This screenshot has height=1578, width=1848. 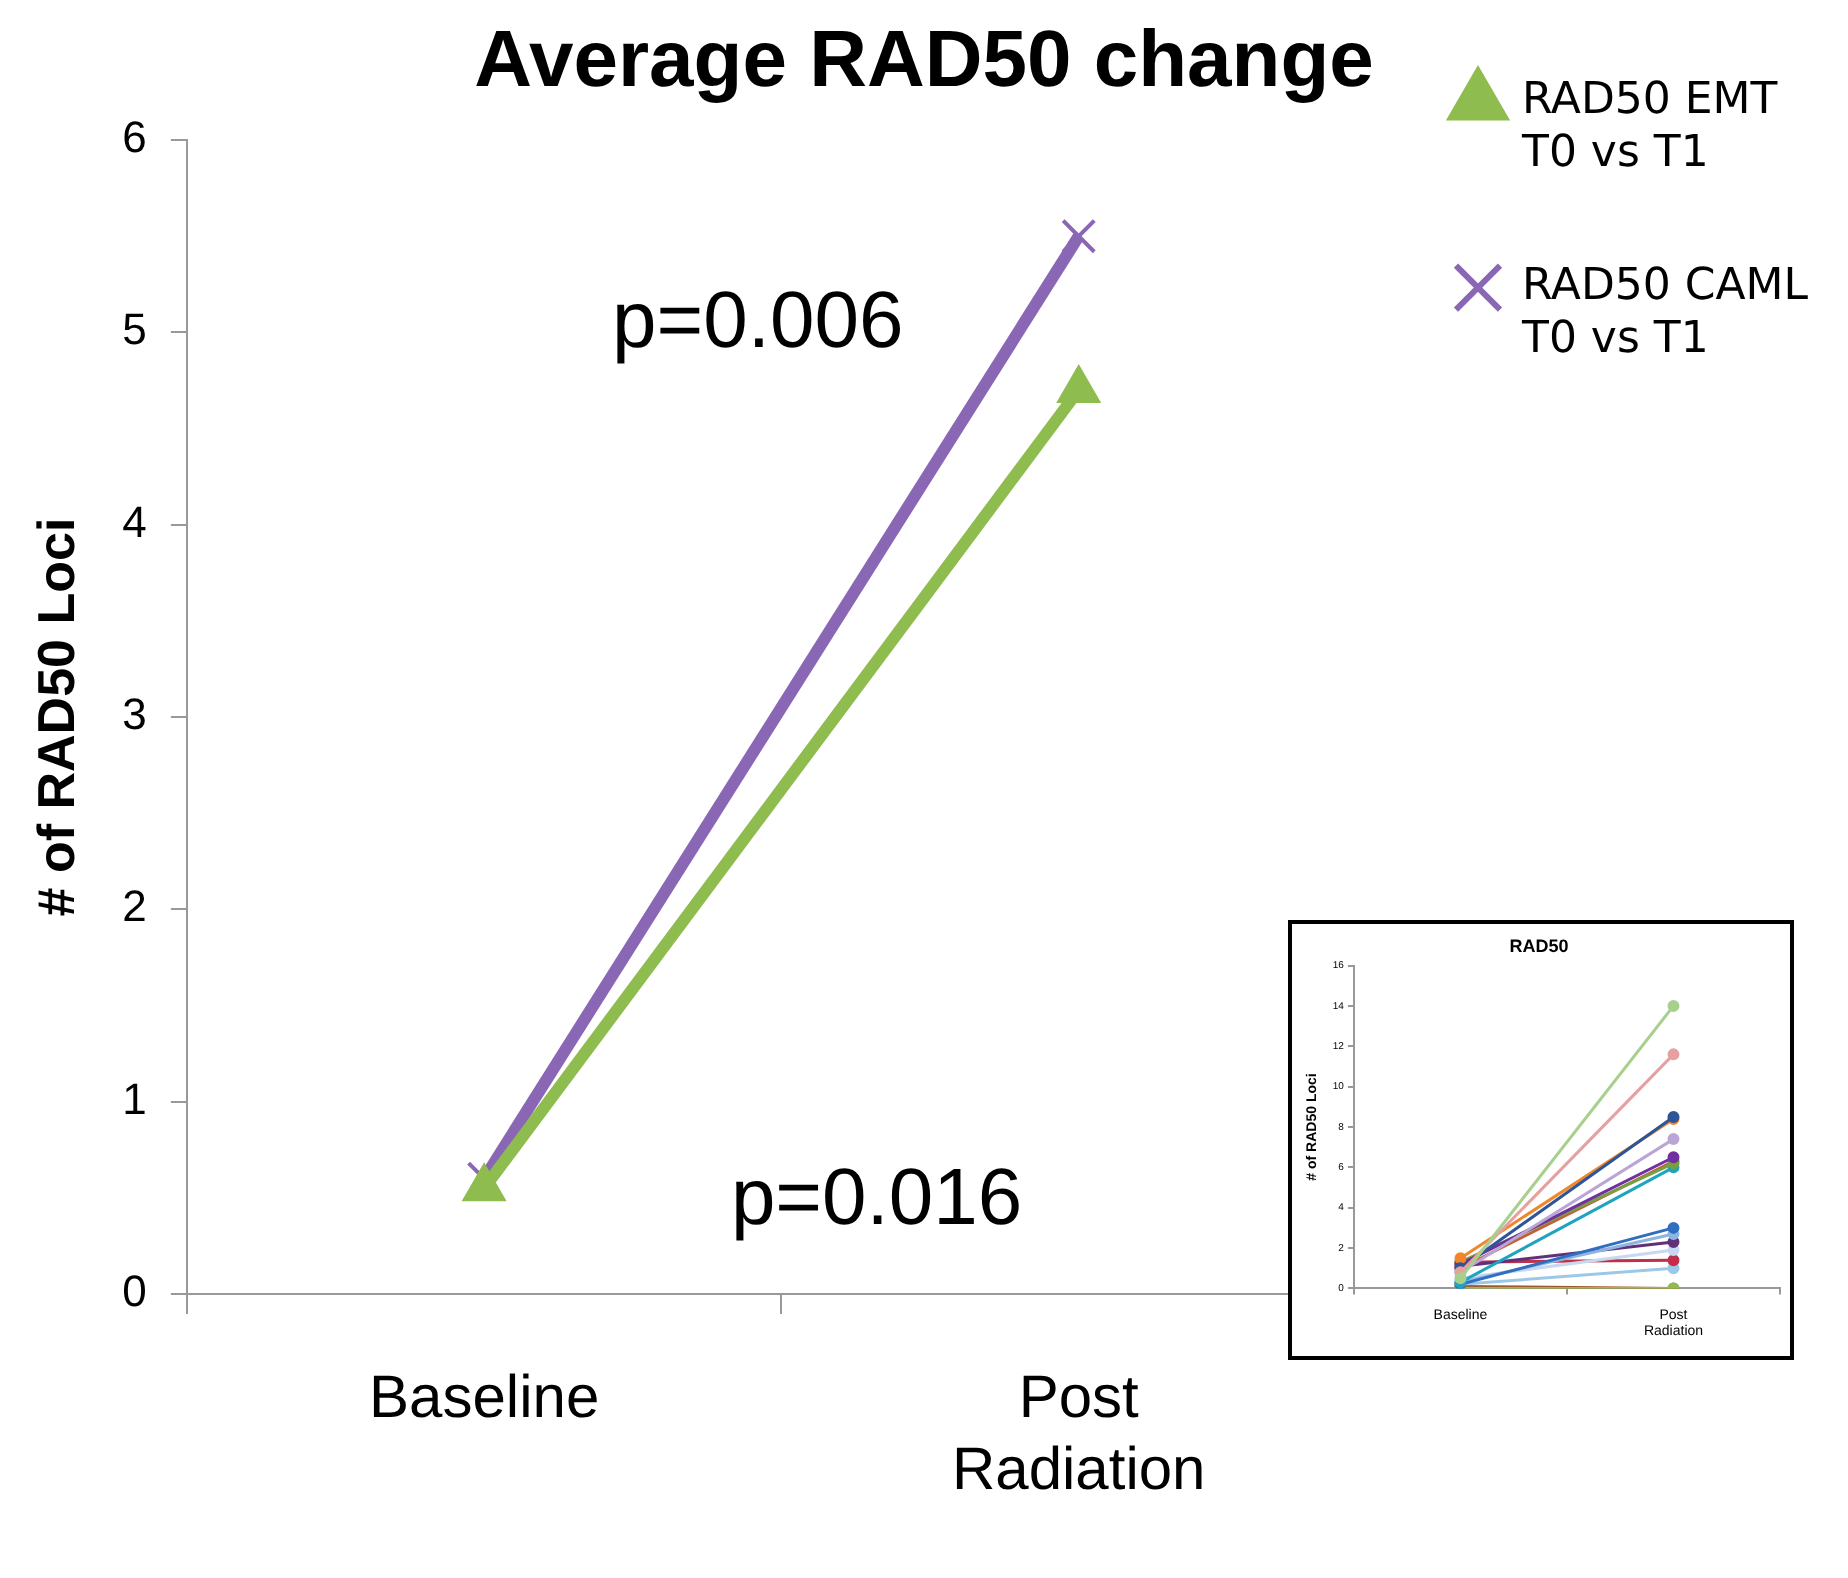 What do you see at coordinates (757, 320) in the screenshot?
I see `annotation: p=0.006` at bounding box center [757, 320].